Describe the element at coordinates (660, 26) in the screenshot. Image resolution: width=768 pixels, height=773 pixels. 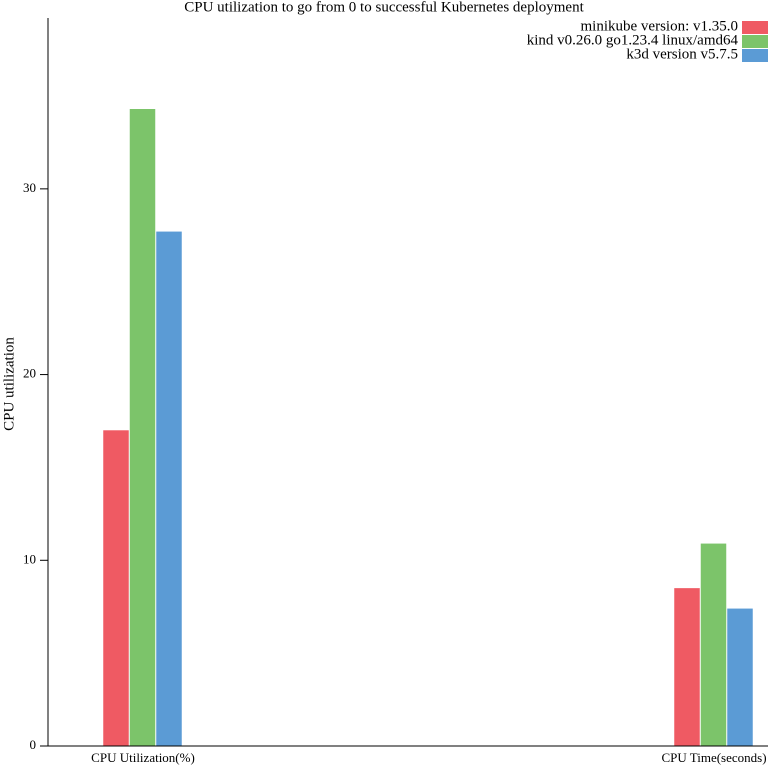
I see `legend-label: minikube version: v1.35.0` at that location.